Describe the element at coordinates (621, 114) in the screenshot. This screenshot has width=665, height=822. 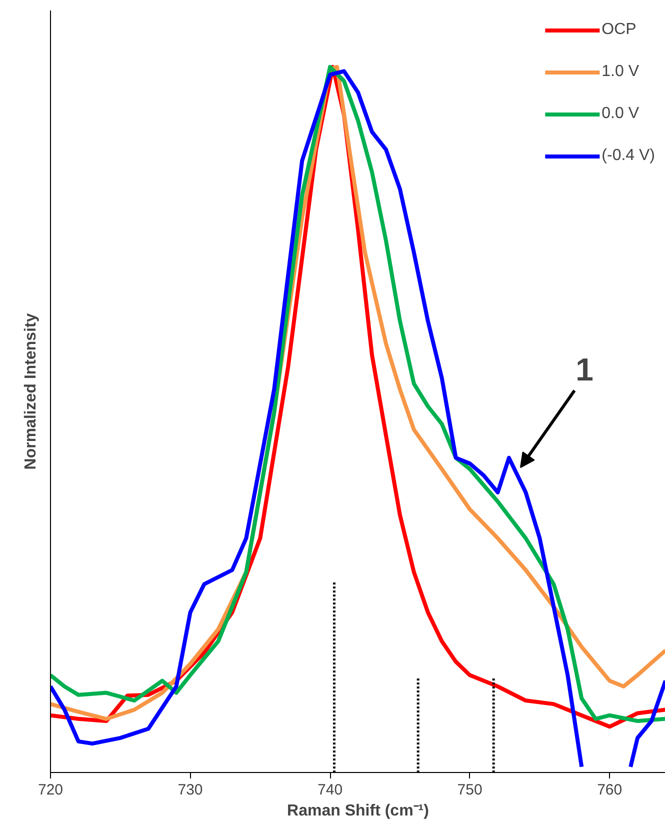
I see `legend-label: 0.0 V` at that location.